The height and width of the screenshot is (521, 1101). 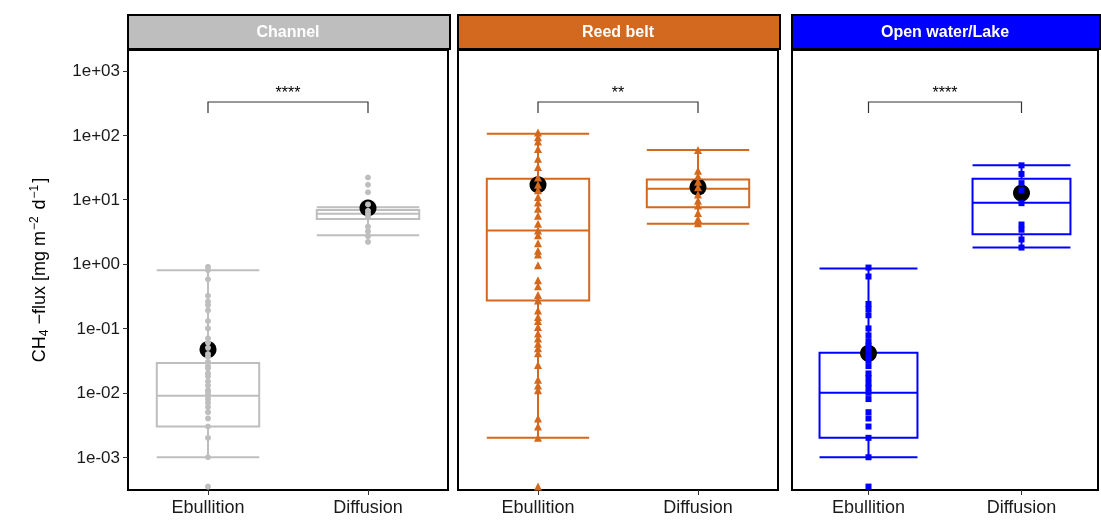 I want to click on annotation: **, so click(x=618, y=92).